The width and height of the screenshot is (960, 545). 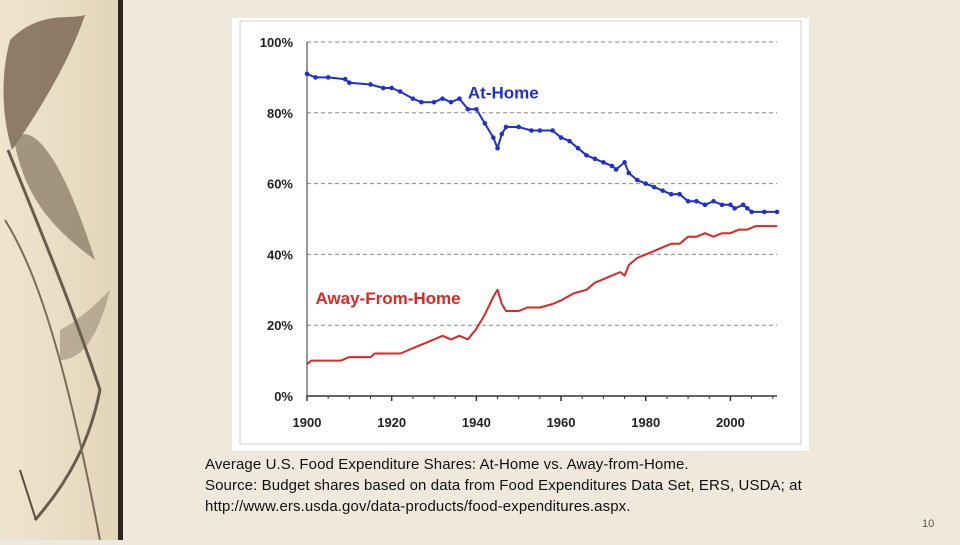 What do you see at coordinates (280, 254) in the screenshot?
I see `y-tick-label: 40%` at bounding box center [280, 254].